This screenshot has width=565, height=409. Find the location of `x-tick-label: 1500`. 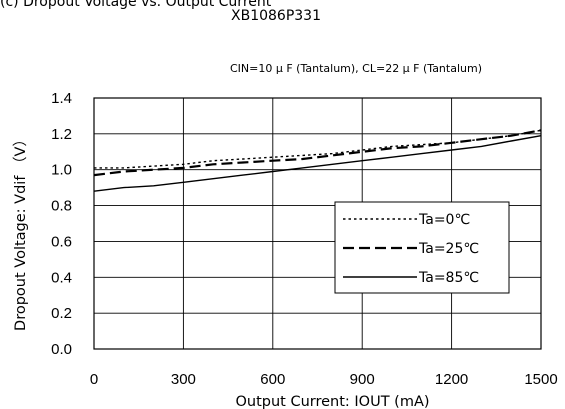

x-tick-label: 1500 is located at coordinates (540, 379).